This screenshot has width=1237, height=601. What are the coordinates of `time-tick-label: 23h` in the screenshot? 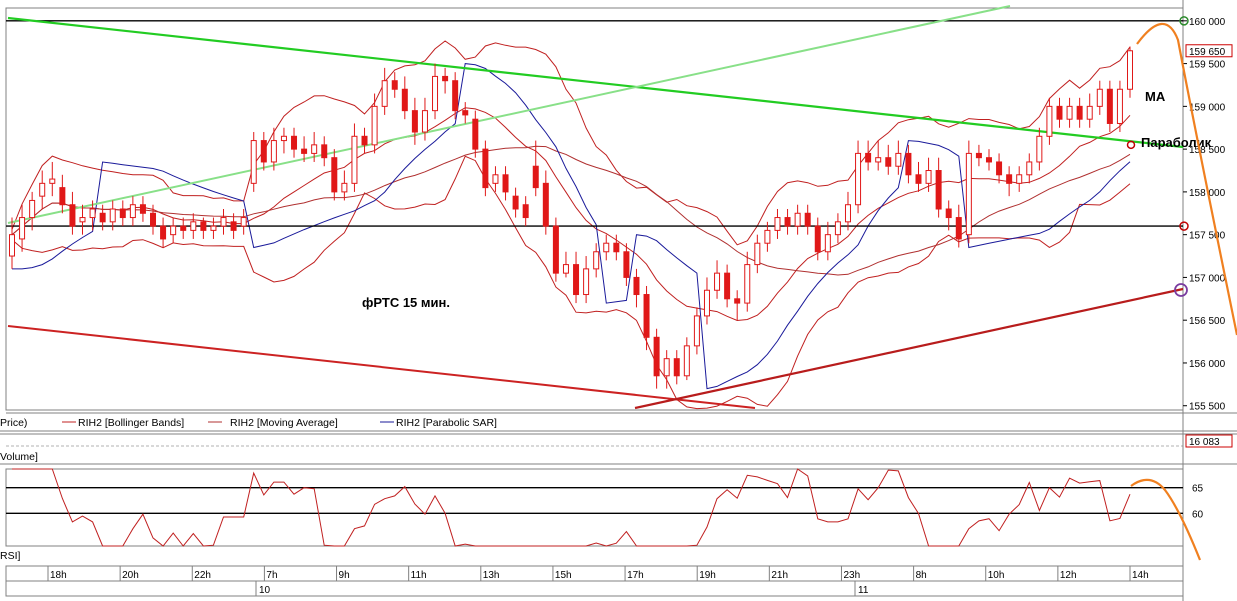 It's located at (851, 575).